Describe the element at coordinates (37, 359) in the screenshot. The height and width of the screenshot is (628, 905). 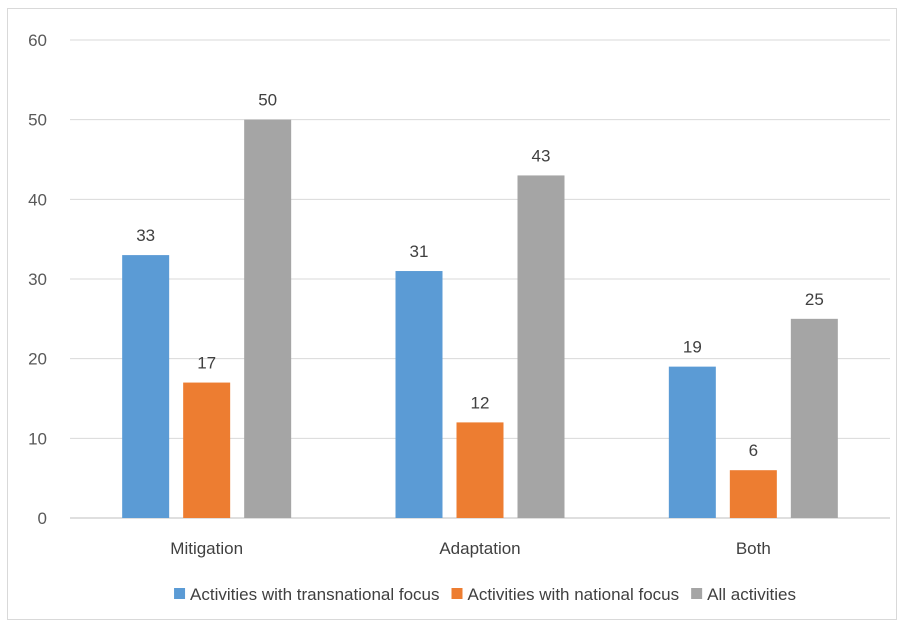
I see `y-tick-label: 20` at that location.